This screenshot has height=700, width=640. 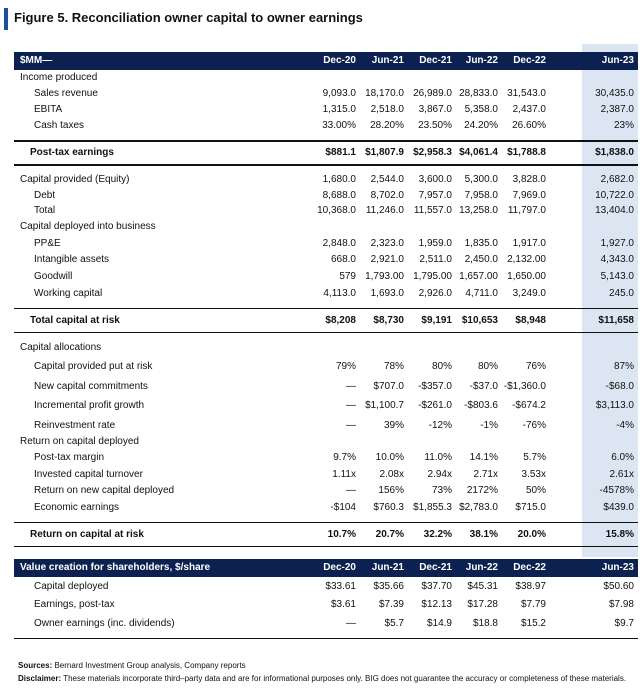 What do you see at coordinates (47, 243) in the screenshot?
I see `row-label: PP&E` at bounding box center [47, 243].